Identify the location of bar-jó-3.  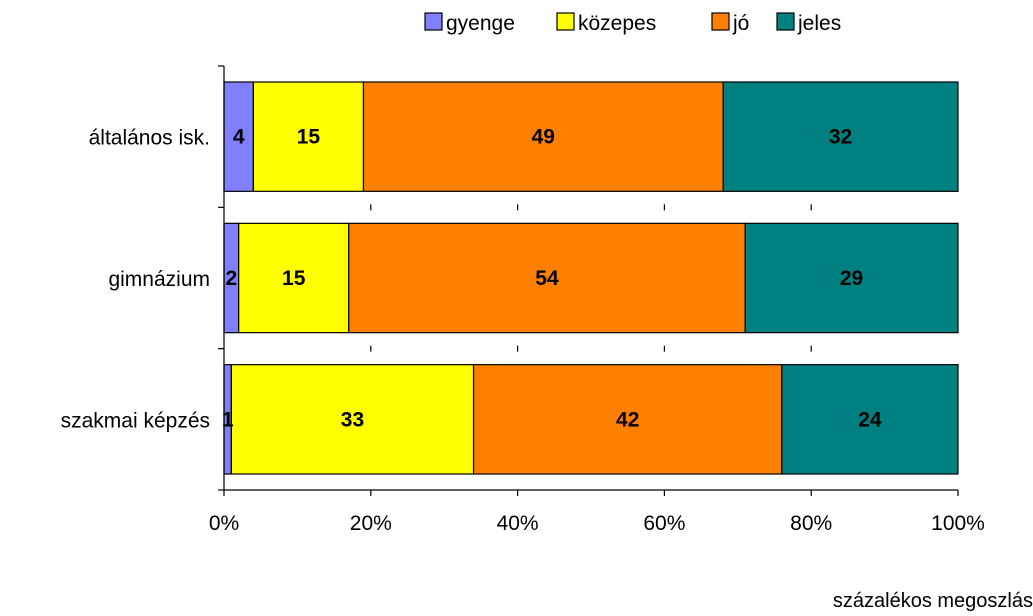
(627, 419).